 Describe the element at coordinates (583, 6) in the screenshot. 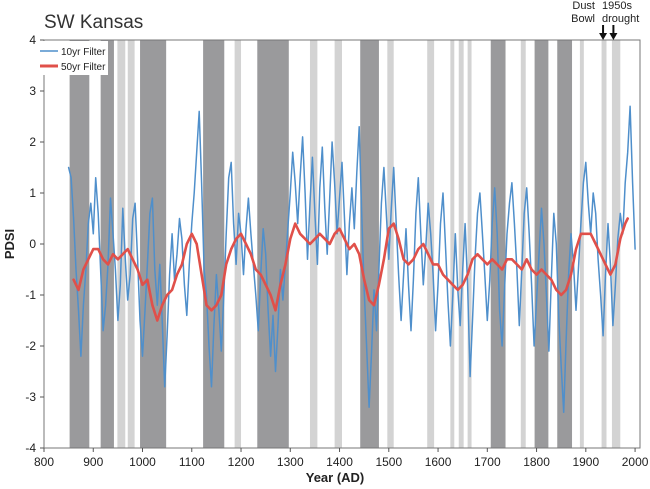

I see `annotation-dust-bowl-line1: Dust` at that location.